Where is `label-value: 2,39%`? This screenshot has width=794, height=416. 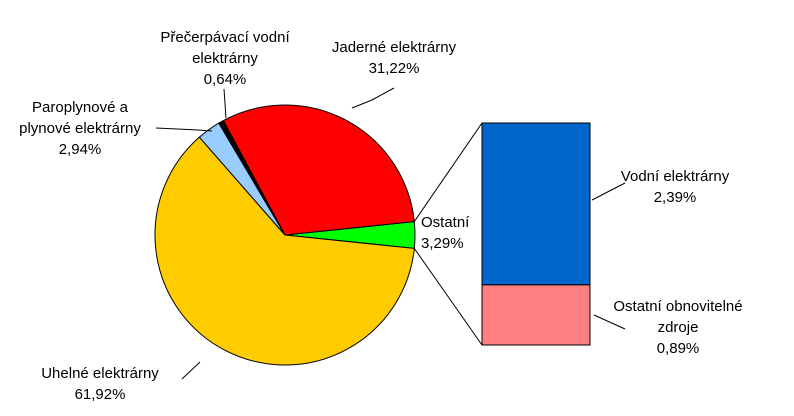 label-value: 2,39% is located at coordinates (675, 197).